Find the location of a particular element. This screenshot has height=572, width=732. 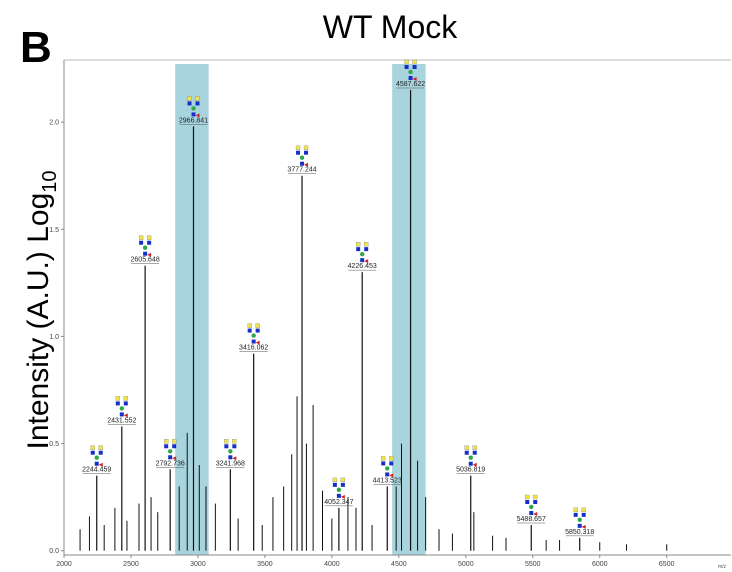

y-tick-label: 1.5 is located at coordinates (54, 230).